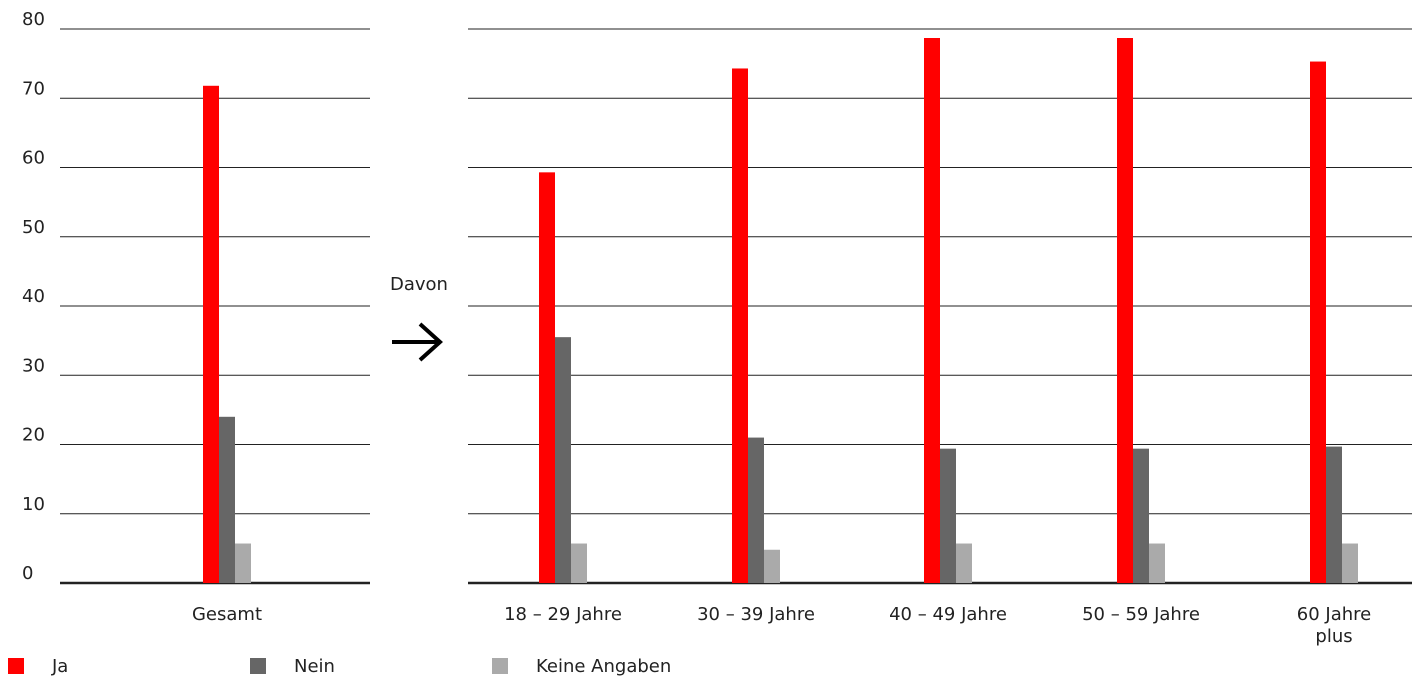 The height and width of the screenshot is (679, 1424). What do you see at coordinates (756, 614) in the screenshot?
I see `x-tick-label: 30 – 39 Jahre` at bounding box center [756, 614].